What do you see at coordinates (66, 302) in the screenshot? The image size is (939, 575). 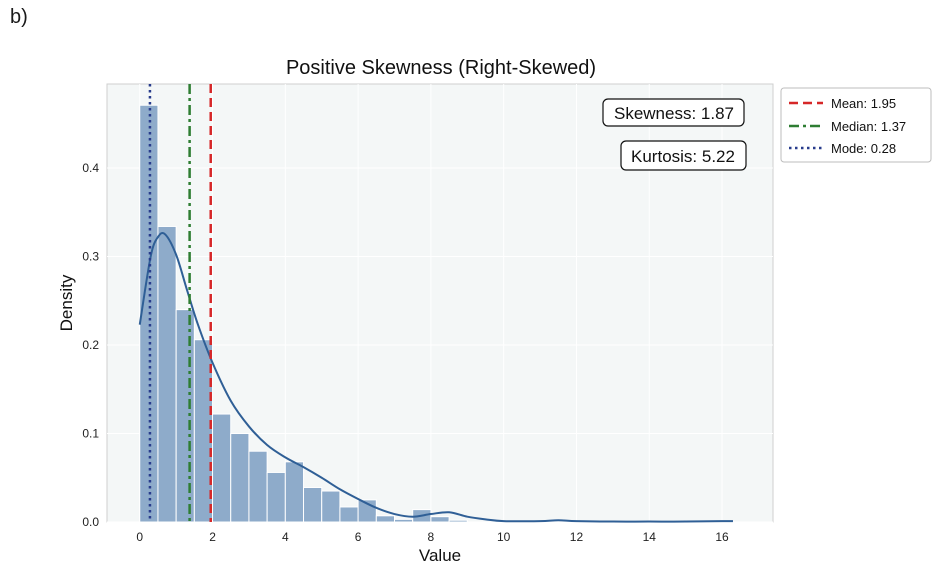 I see `y-axis-label: Density` at bounding box center [66, 302].